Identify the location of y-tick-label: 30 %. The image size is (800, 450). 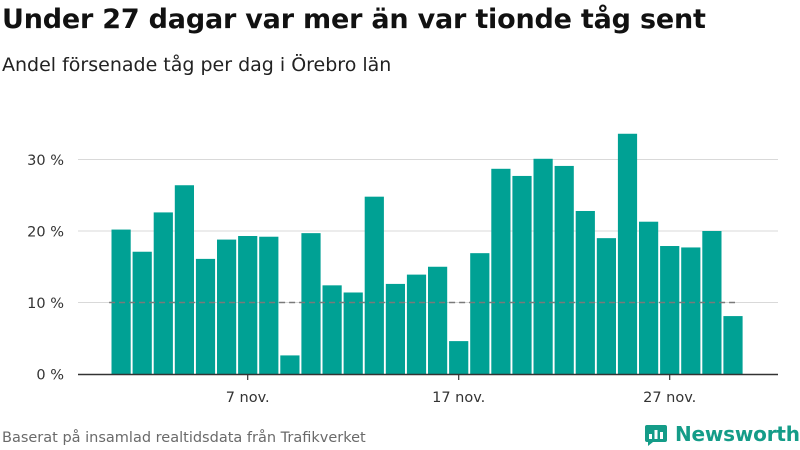
(45, 161).